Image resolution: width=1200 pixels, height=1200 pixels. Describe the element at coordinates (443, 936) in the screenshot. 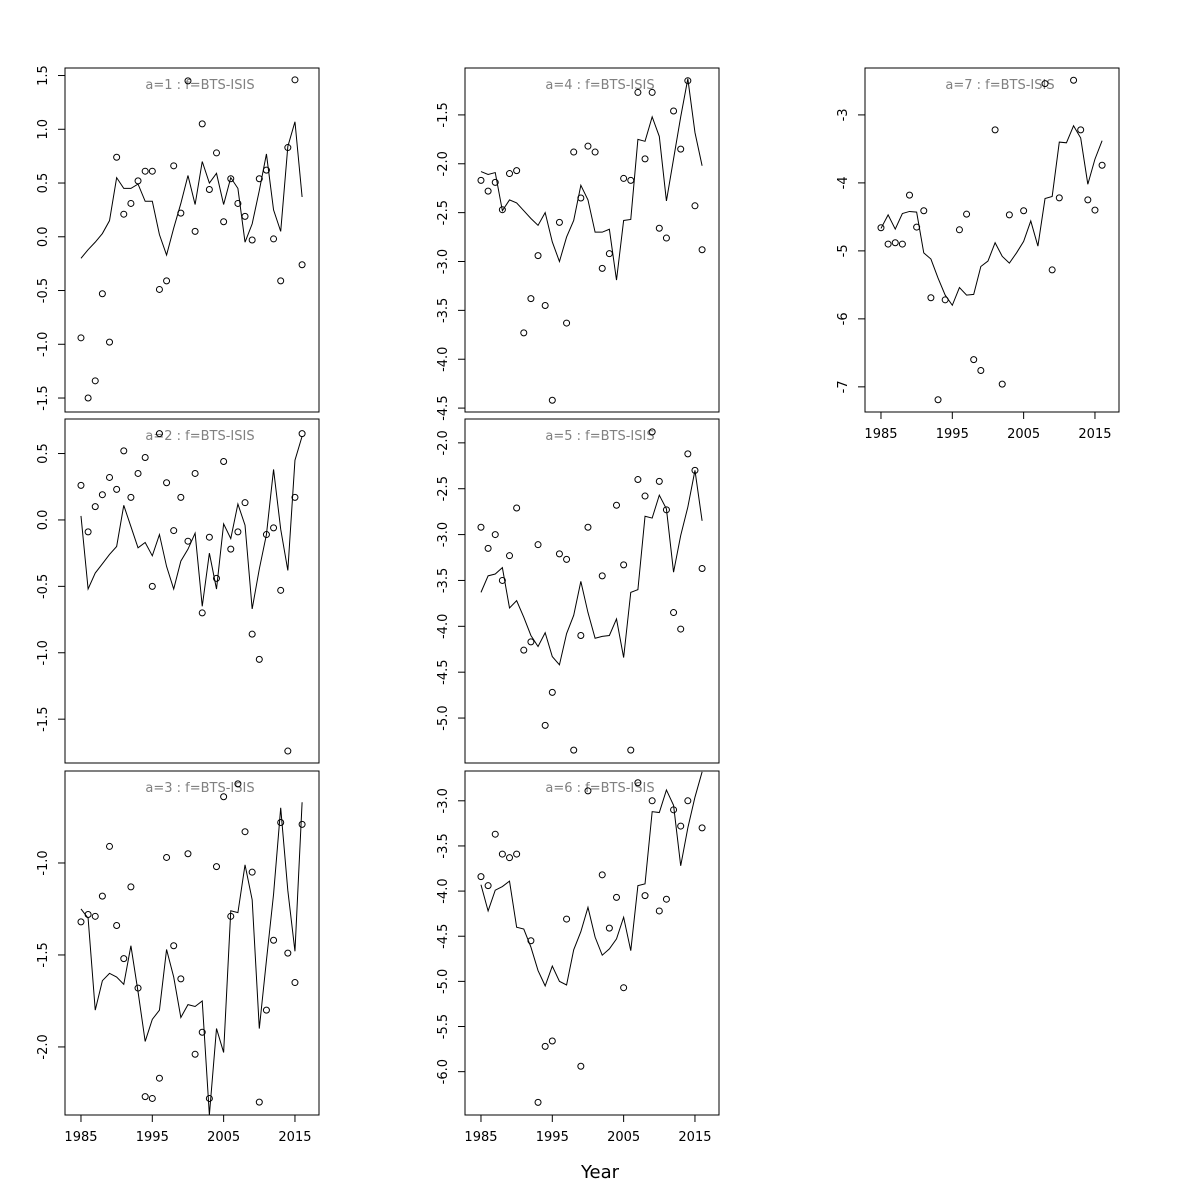

I see `y-tick-label: -4.5` at that location.